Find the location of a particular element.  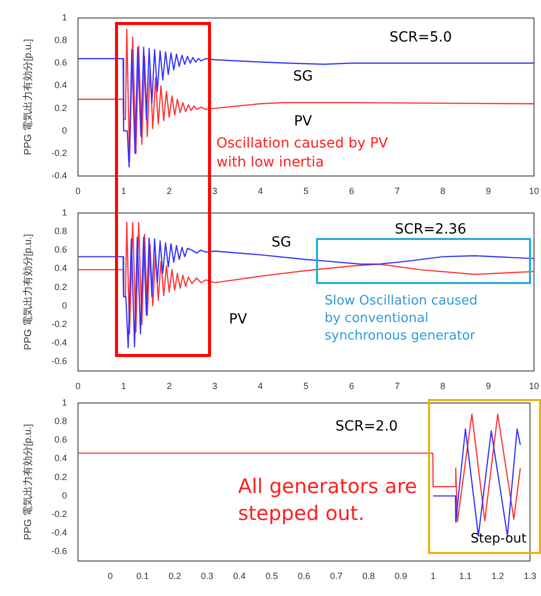

annotation: SCR=5.0 is located at coordinates (421, 38).